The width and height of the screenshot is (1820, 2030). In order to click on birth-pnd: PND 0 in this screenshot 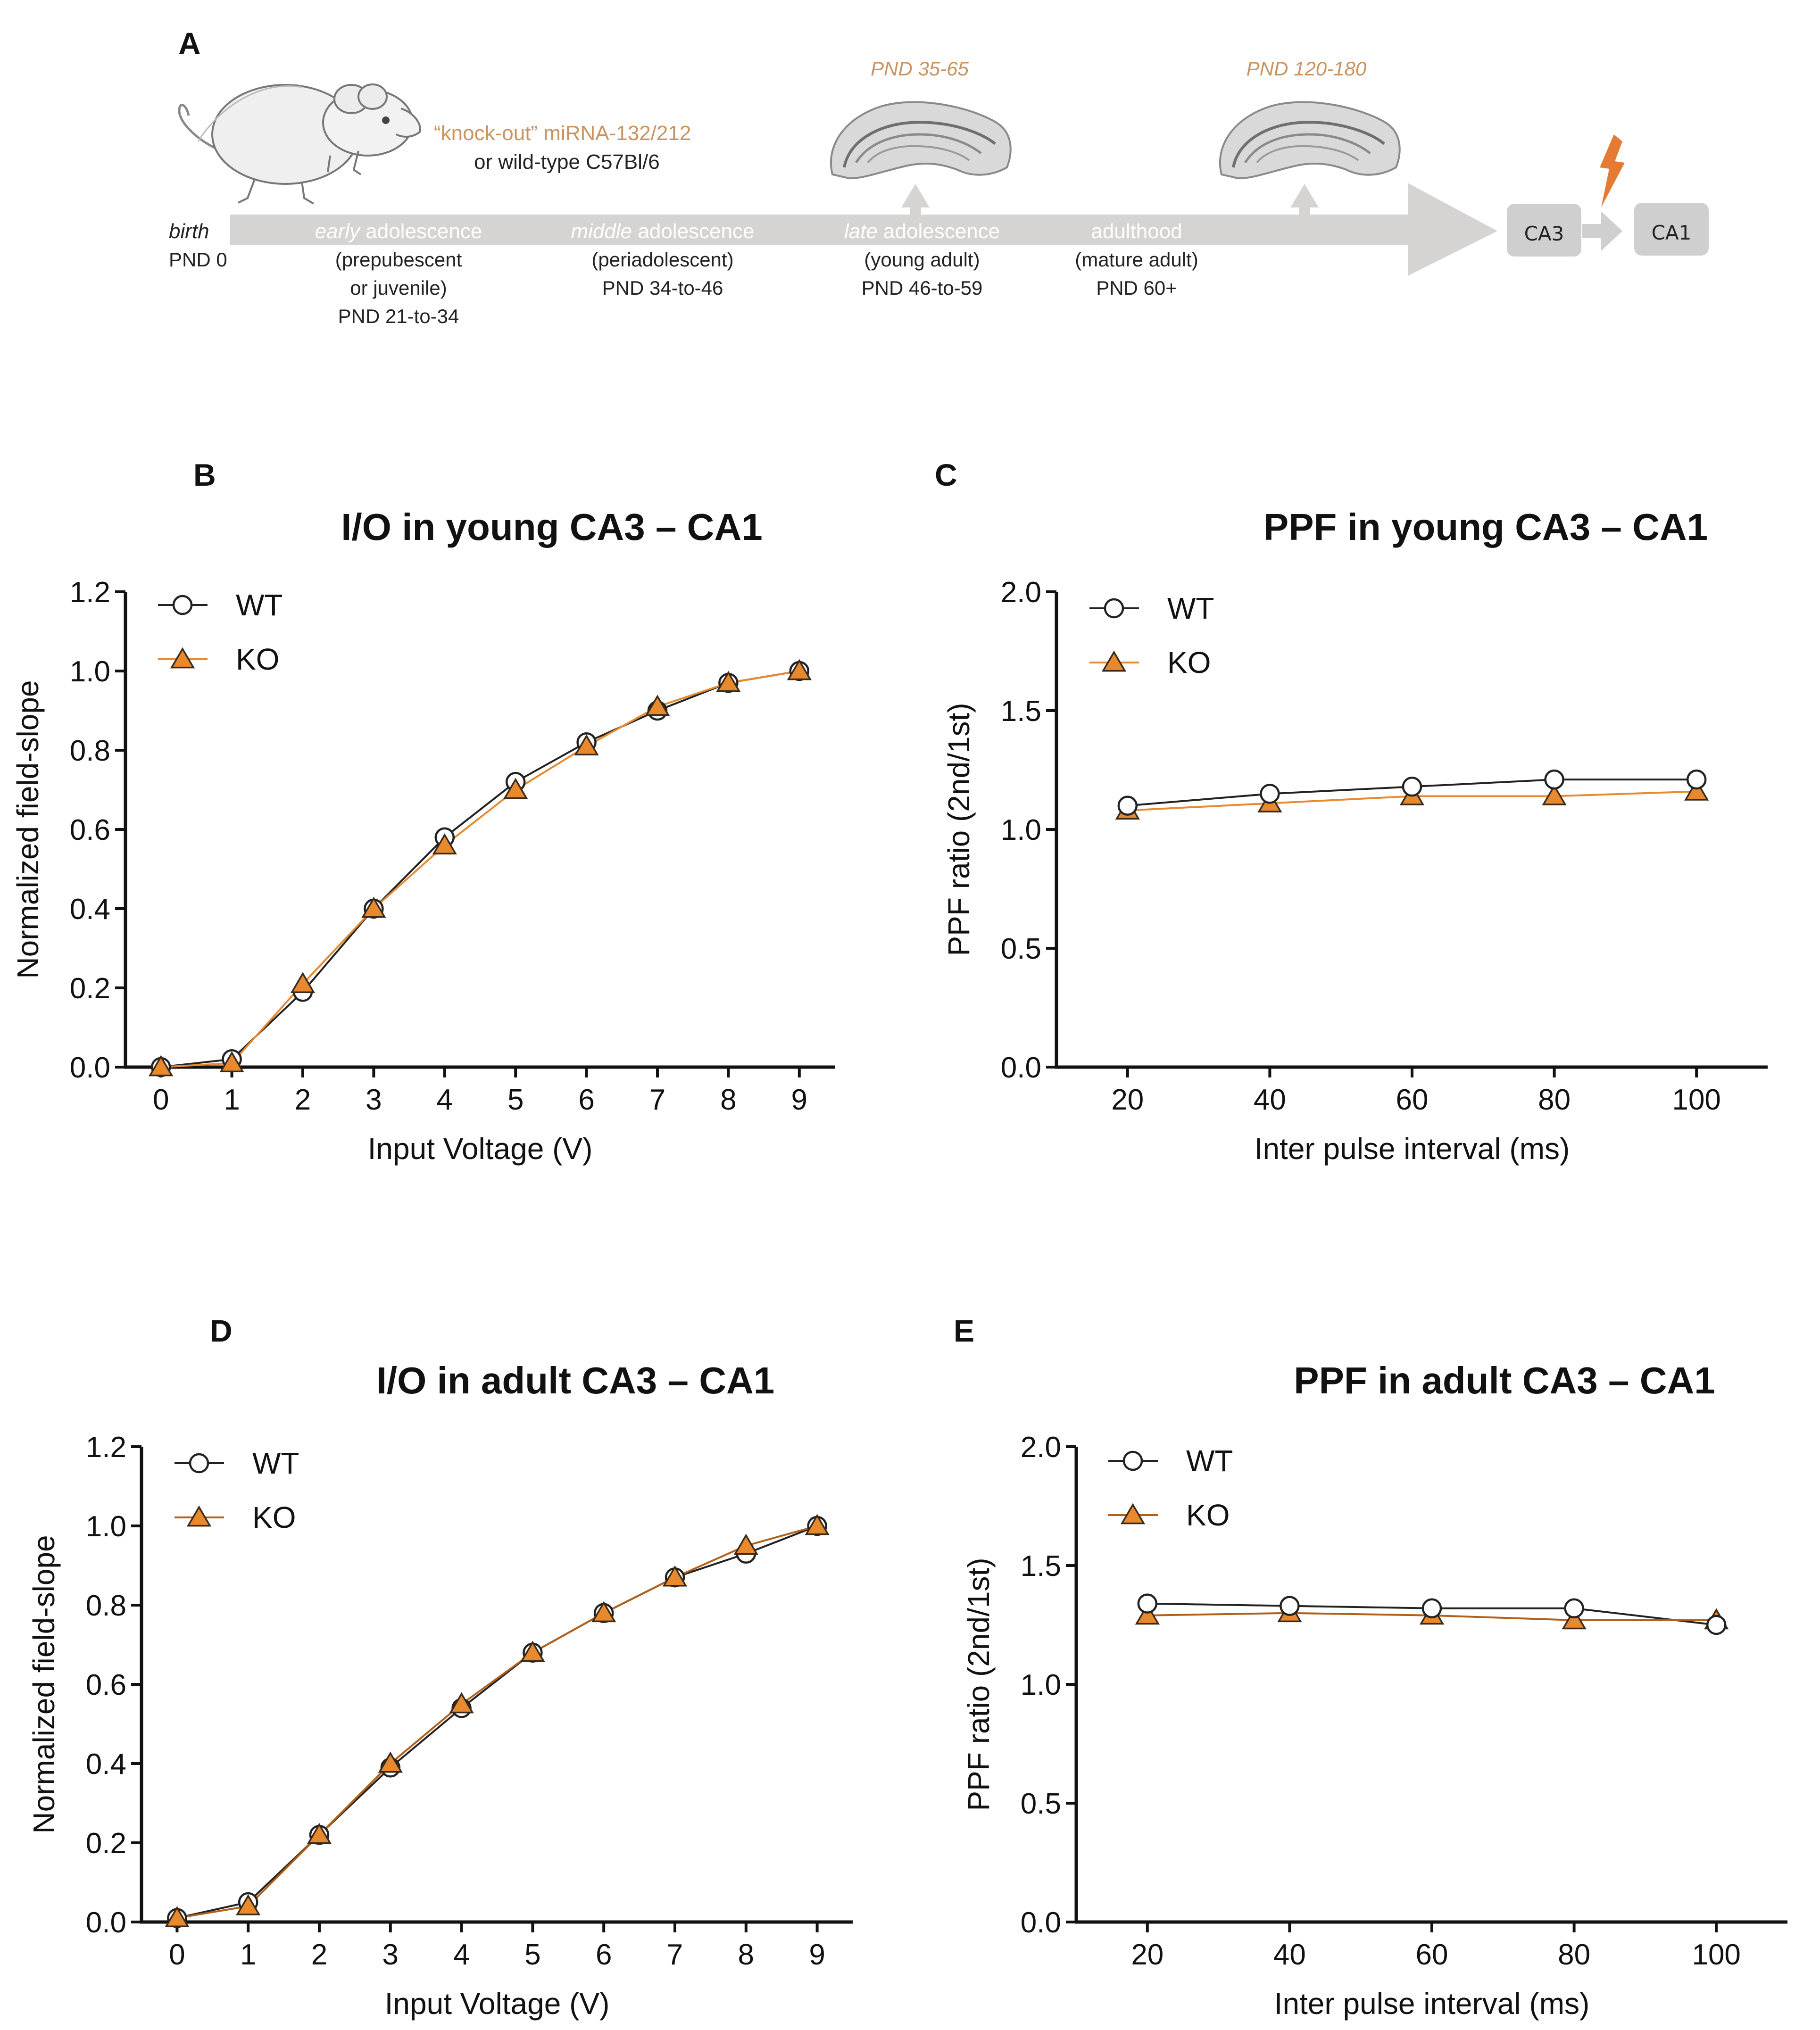, I will do `click(198, 260)`.